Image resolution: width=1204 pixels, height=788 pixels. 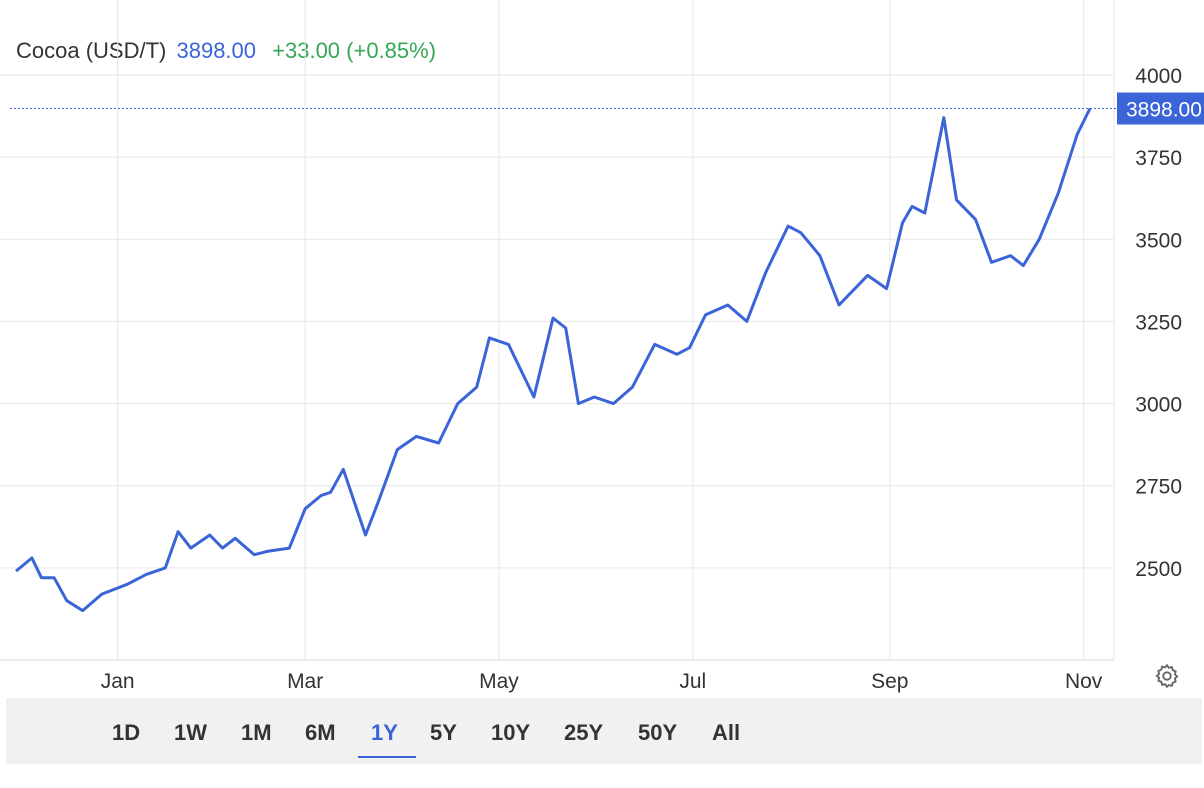 What do you see at coordinates (190, 732) in the screenshot?
I see `range-button-1w: 1W` at bounding box center [190, 732].